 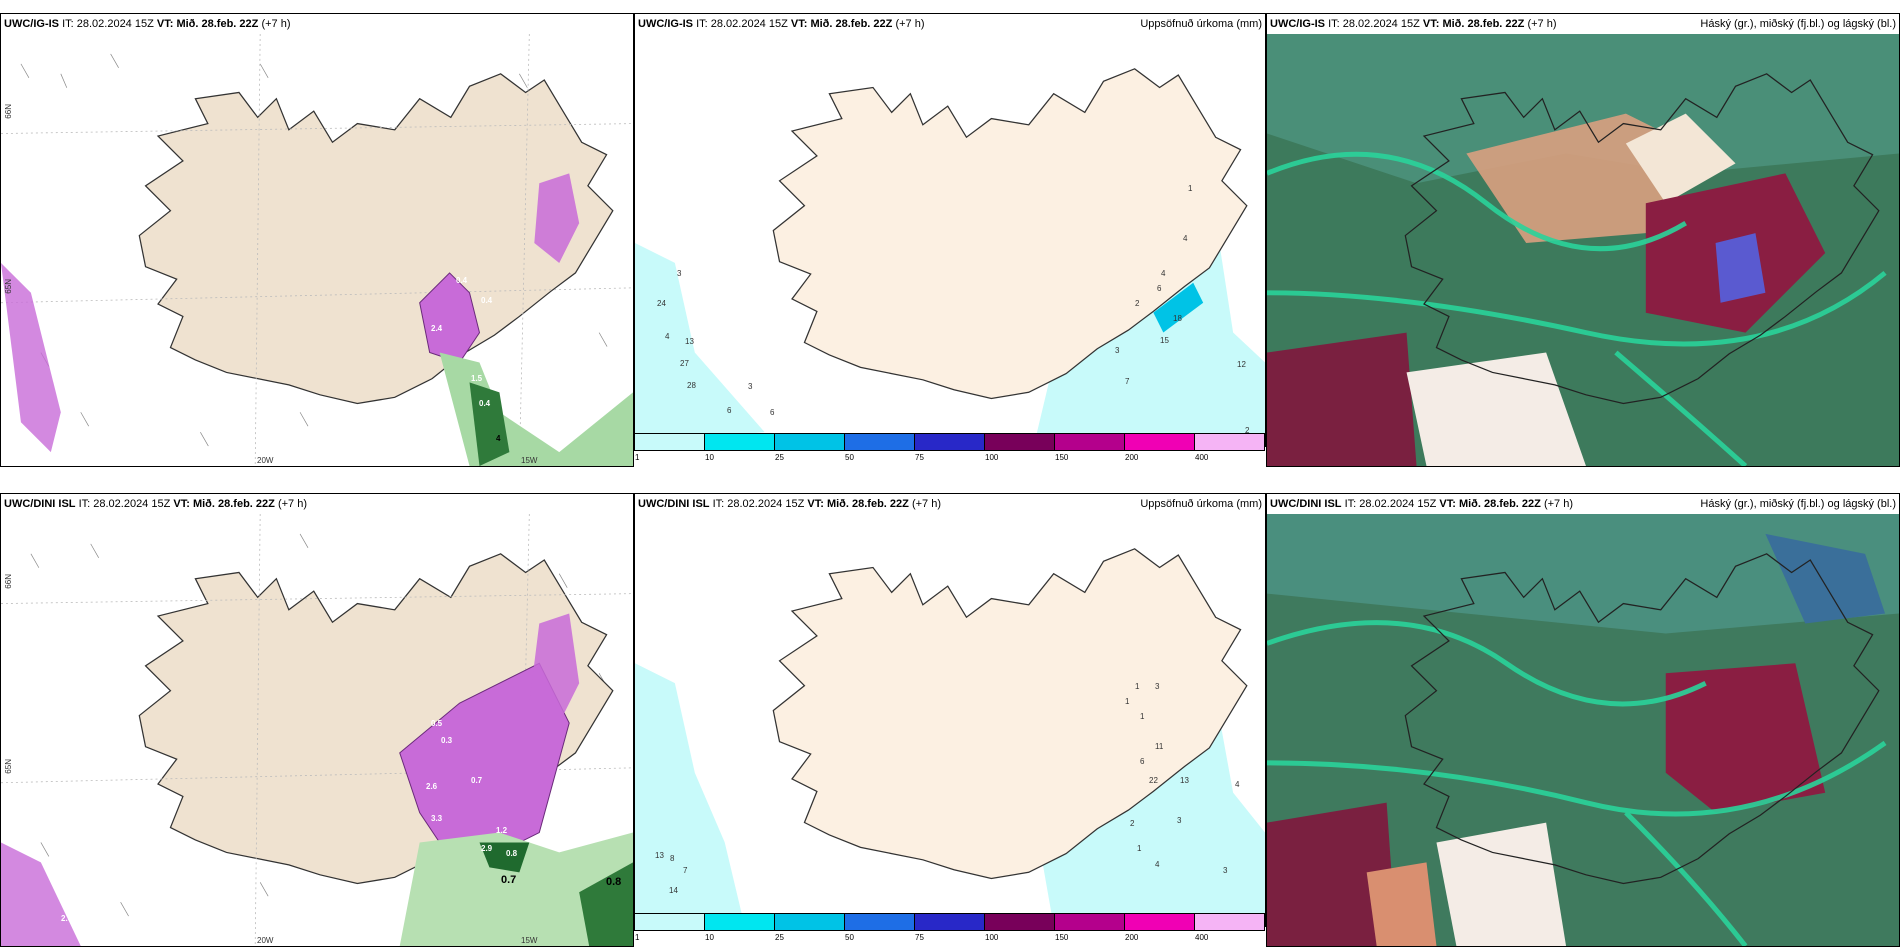 What do you see at coordinates (1153, 780) in the screenshot?
I see `precip-value: 22` at bounding box center [1153, 780].